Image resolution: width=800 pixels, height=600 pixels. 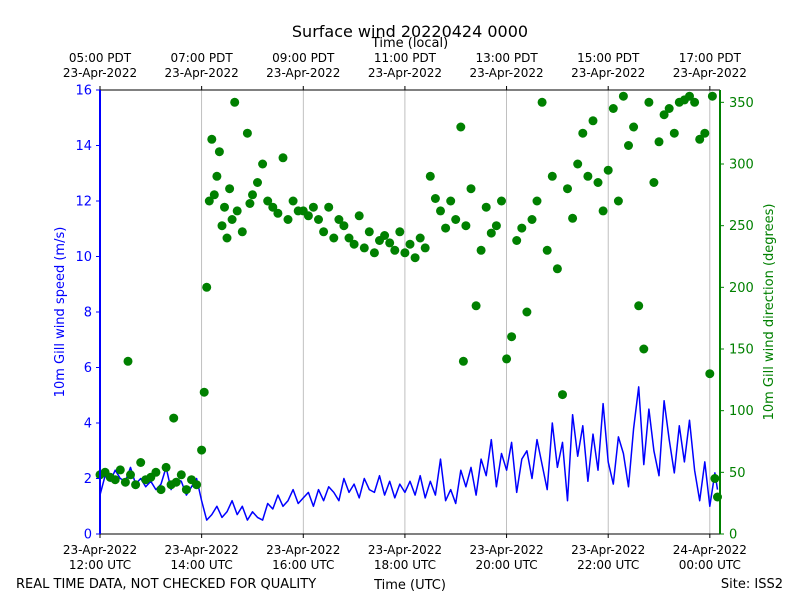 I want to click on top-tick-time: 09:00 PDT, so click(x=303, y=58).